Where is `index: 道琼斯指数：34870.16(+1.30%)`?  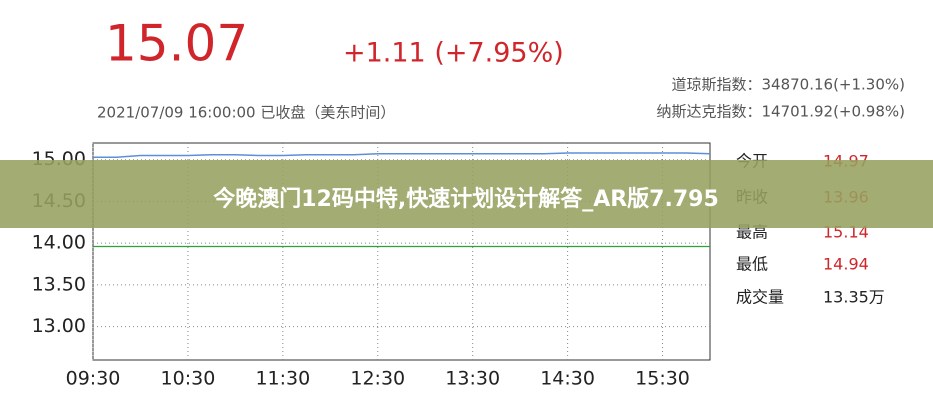
index: 道琼斯指数：34870.16(+1.30%) is located at coordinates (789, 85).